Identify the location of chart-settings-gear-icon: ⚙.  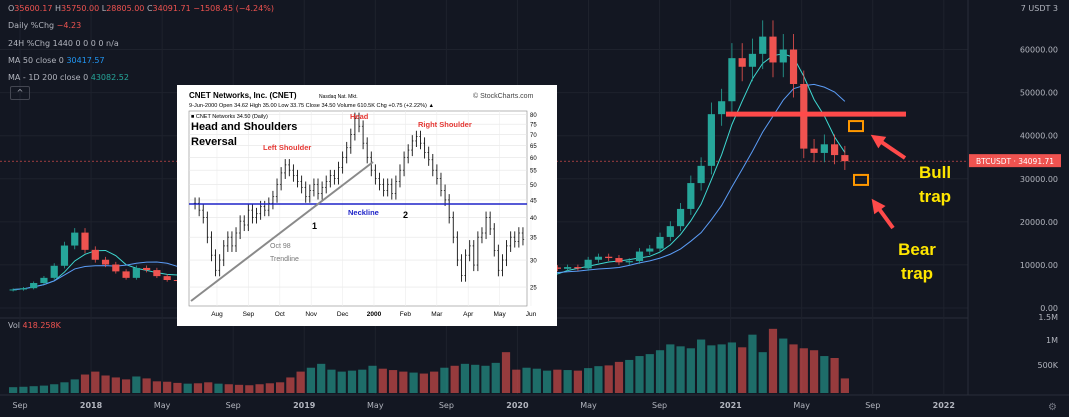
(1052, 407).